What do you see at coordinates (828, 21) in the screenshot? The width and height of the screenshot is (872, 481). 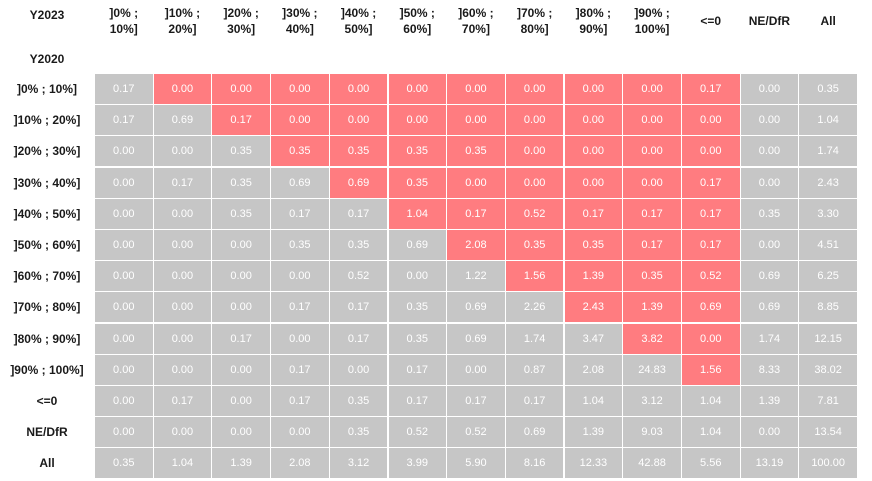 I see `column-header: All` at bounding box center [828, 21].